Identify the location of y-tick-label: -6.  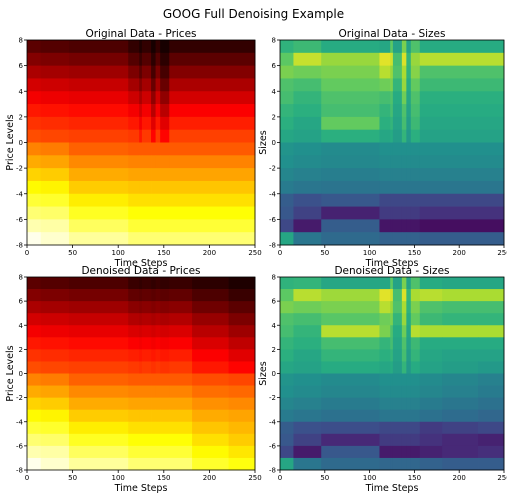
(20, 220).